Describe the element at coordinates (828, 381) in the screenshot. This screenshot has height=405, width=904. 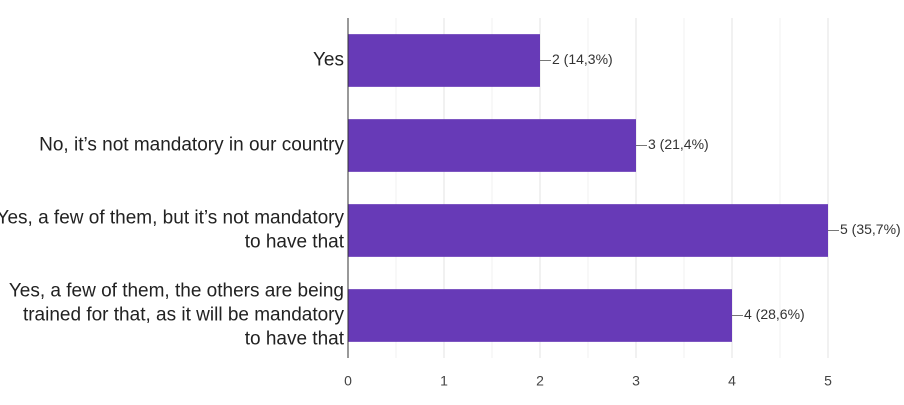
I see `x-tick-label: 5` at that location.